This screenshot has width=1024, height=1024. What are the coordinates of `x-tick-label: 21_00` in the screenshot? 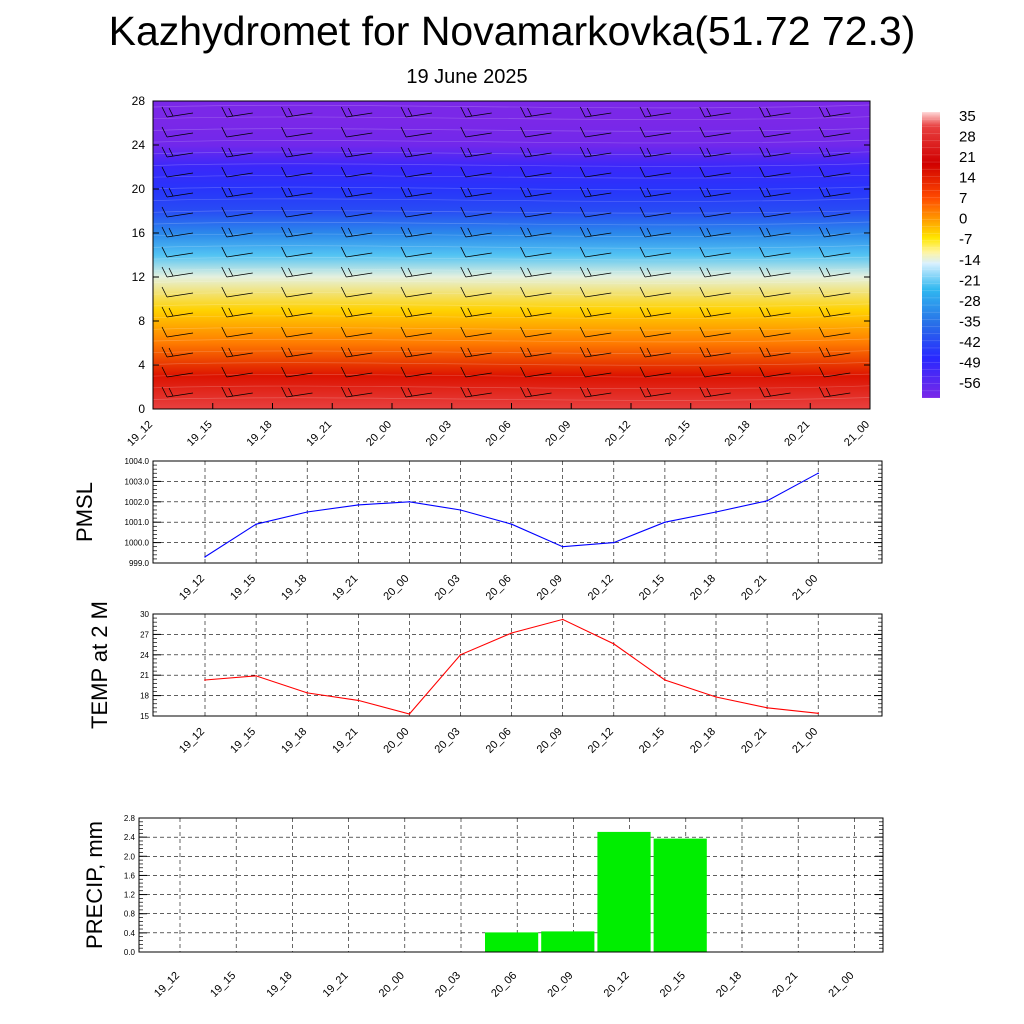 It's located at (841, 985).